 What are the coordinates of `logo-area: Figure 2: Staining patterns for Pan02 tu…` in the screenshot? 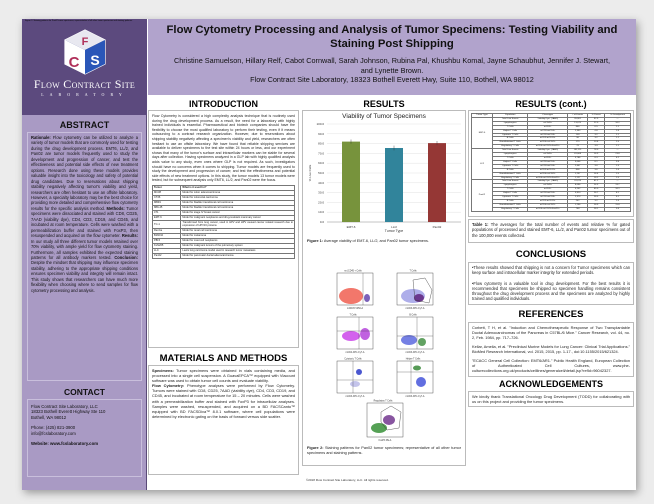 It's located at (84, 67).